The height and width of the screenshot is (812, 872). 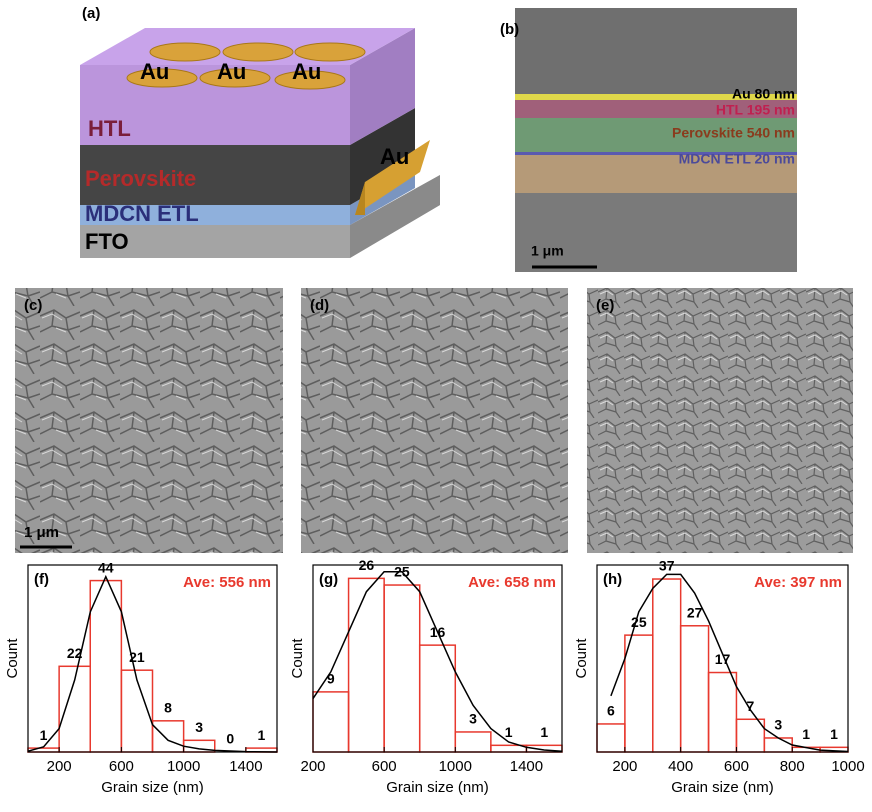 What do you see at coordinates (107, 241) in the screenshot?
I see `layer-label: FTO` at bounding box center [107, 241].